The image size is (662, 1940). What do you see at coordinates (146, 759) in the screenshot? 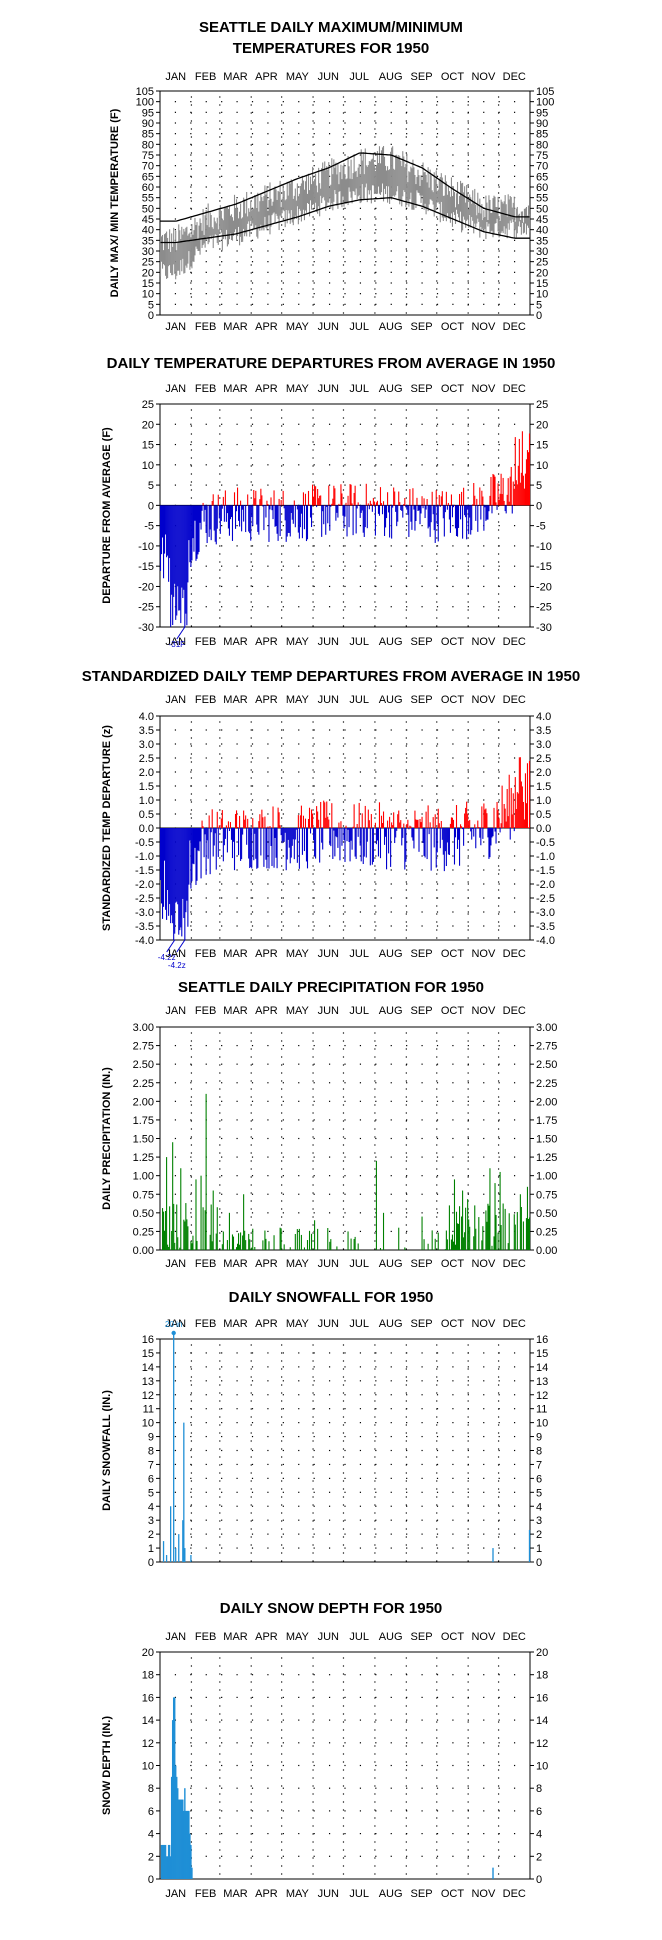
I see `y-tick-label-left: 2.5` at bounding box center [146, 759].